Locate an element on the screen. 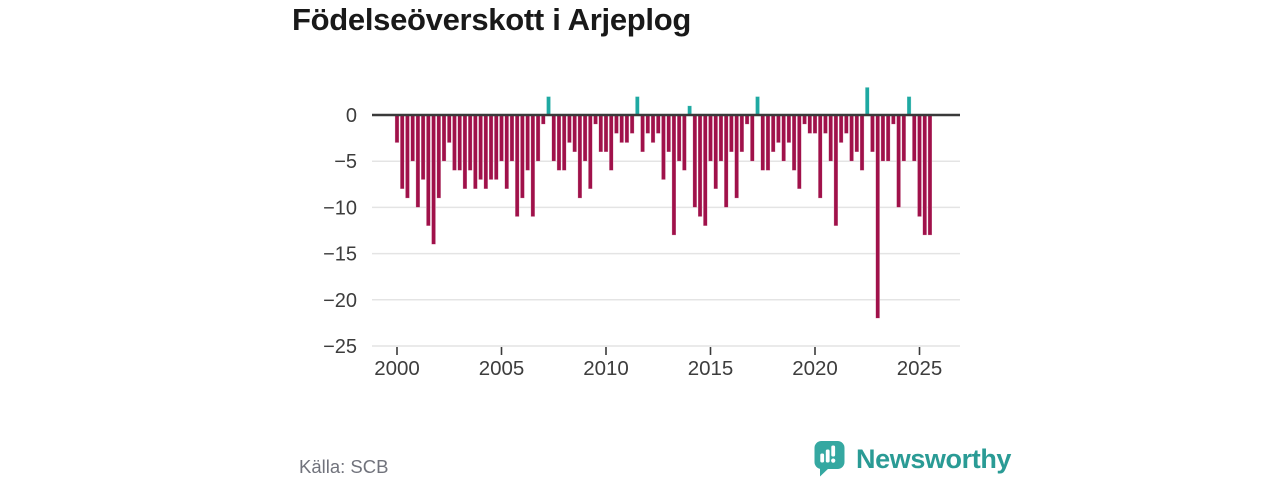 The height and width of the screenshot is (480, 1280). y-axis-tick-label: −15 is located at coordinates (340, 255).